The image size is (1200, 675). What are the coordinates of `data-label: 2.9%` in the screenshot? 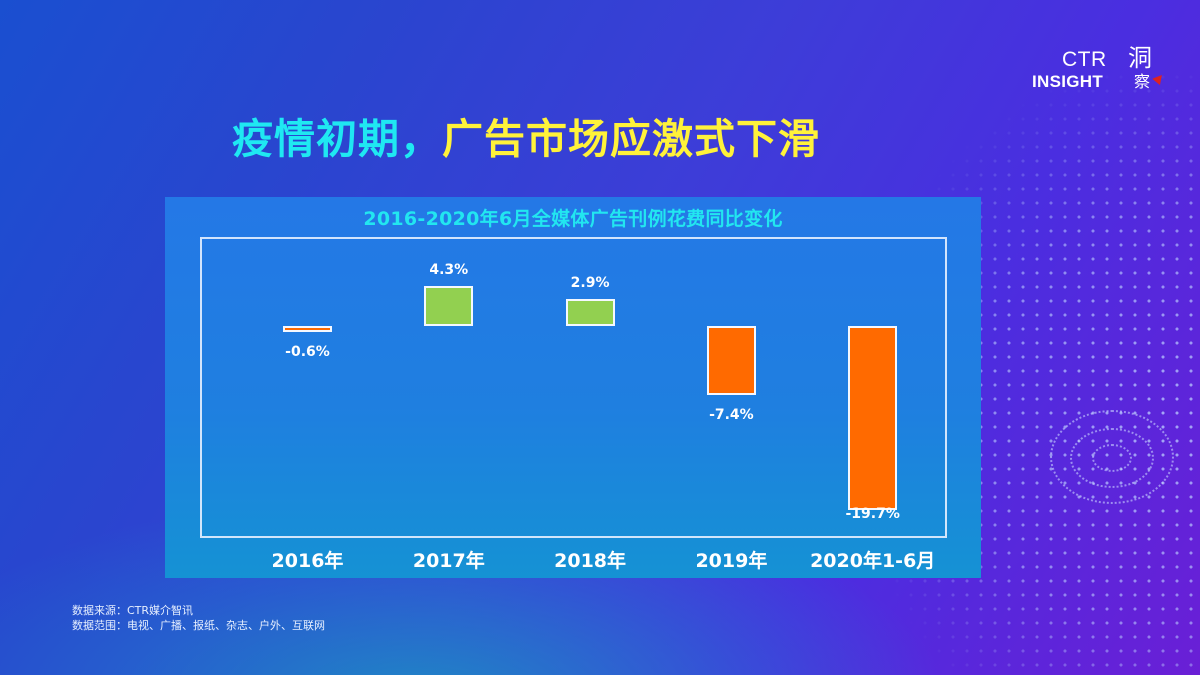 It's located at (590, 282).